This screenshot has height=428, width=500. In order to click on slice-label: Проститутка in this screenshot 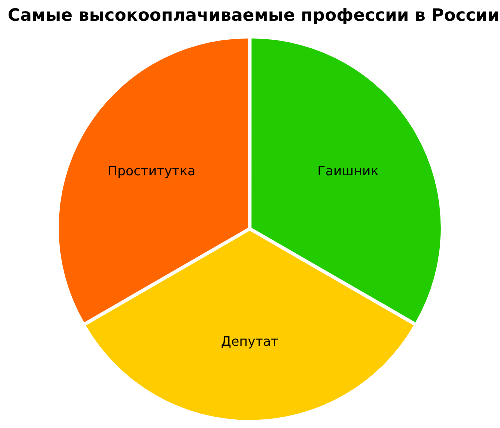, I will do `click(152, 172)`.